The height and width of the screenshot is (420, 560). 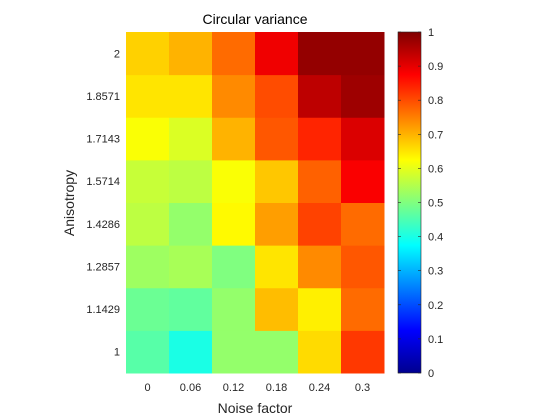 What do you see at coordinates (103, 182) in the screenshot?
I see `y-tick-label: 1.5714` at bounding box center [103, 182].